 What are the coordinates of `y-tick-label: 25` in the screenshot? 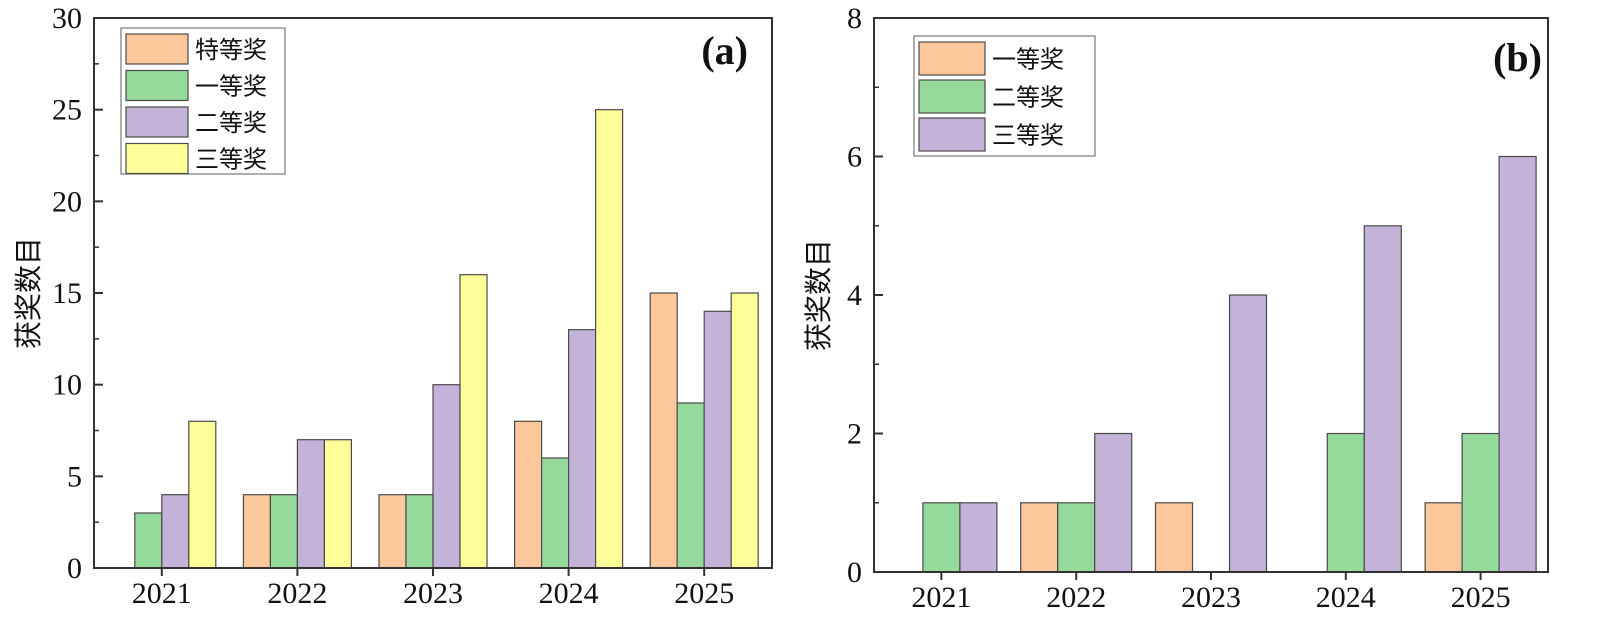 It's located at (67, 110).